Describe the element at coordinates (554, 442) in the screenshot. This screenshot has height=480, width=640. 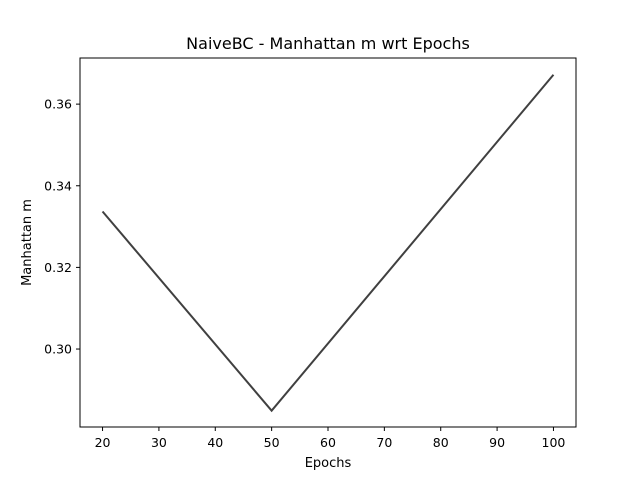
I see `x-tick-label: 100` at that location.